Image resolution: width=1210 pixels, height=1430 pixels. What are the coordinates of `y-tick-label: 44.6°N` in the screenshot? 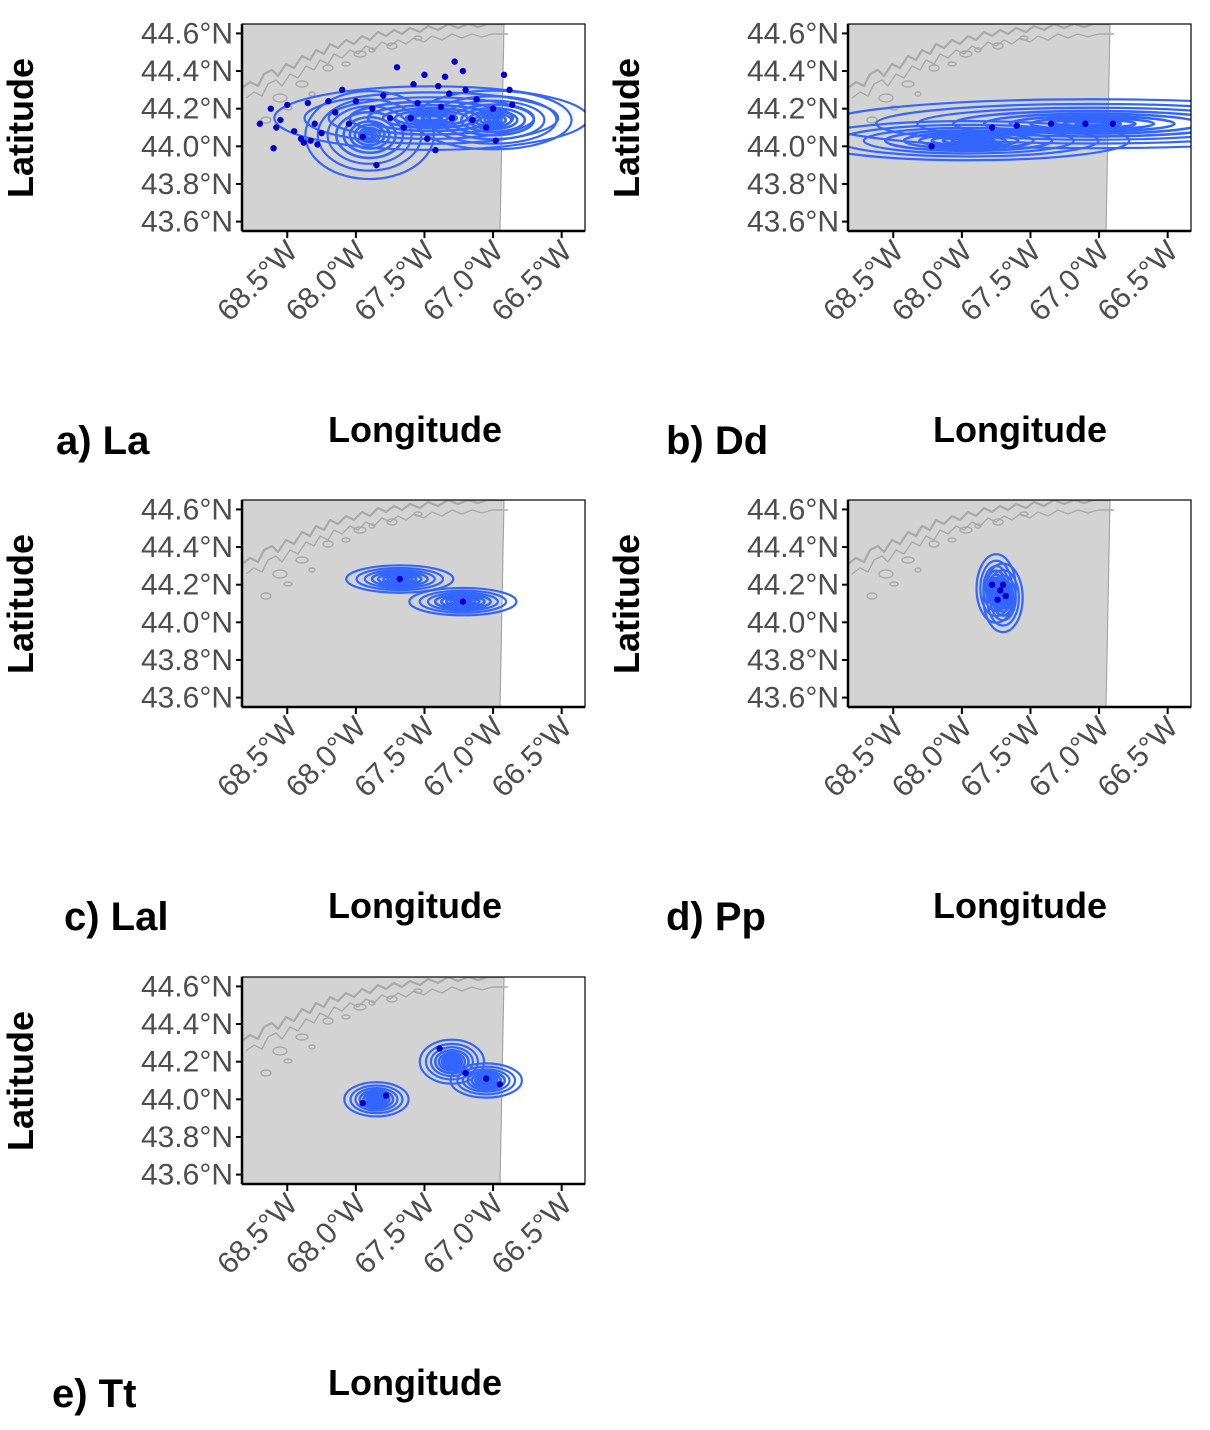 It's located at (187, 509).